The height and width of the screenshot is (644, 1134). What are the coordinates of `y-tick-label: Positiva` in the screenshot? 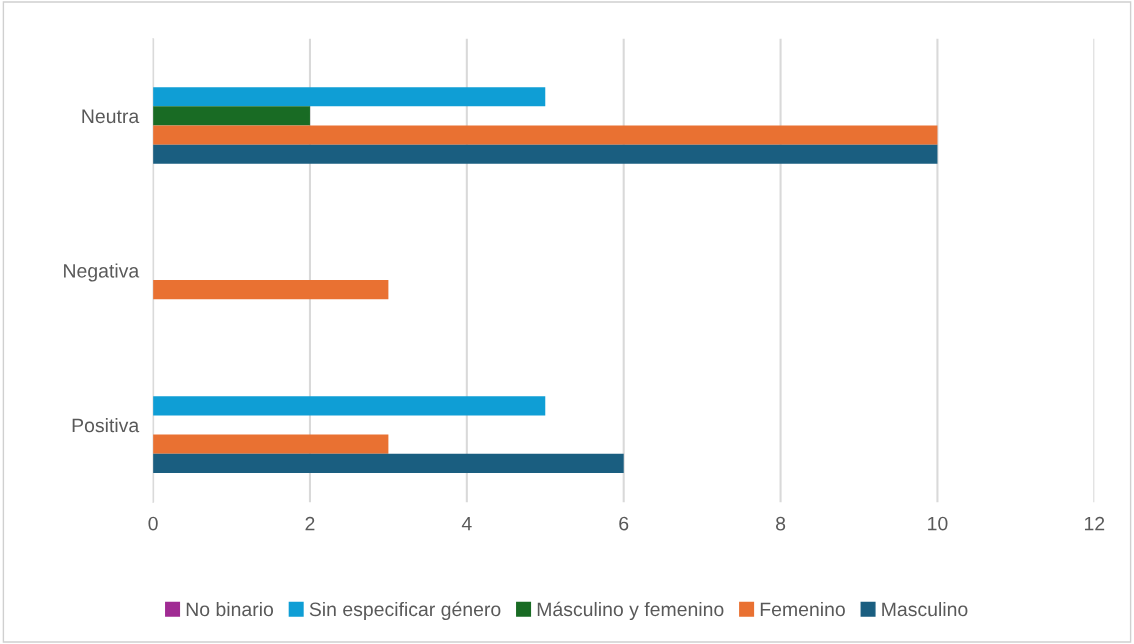 It's located at (106, 425).